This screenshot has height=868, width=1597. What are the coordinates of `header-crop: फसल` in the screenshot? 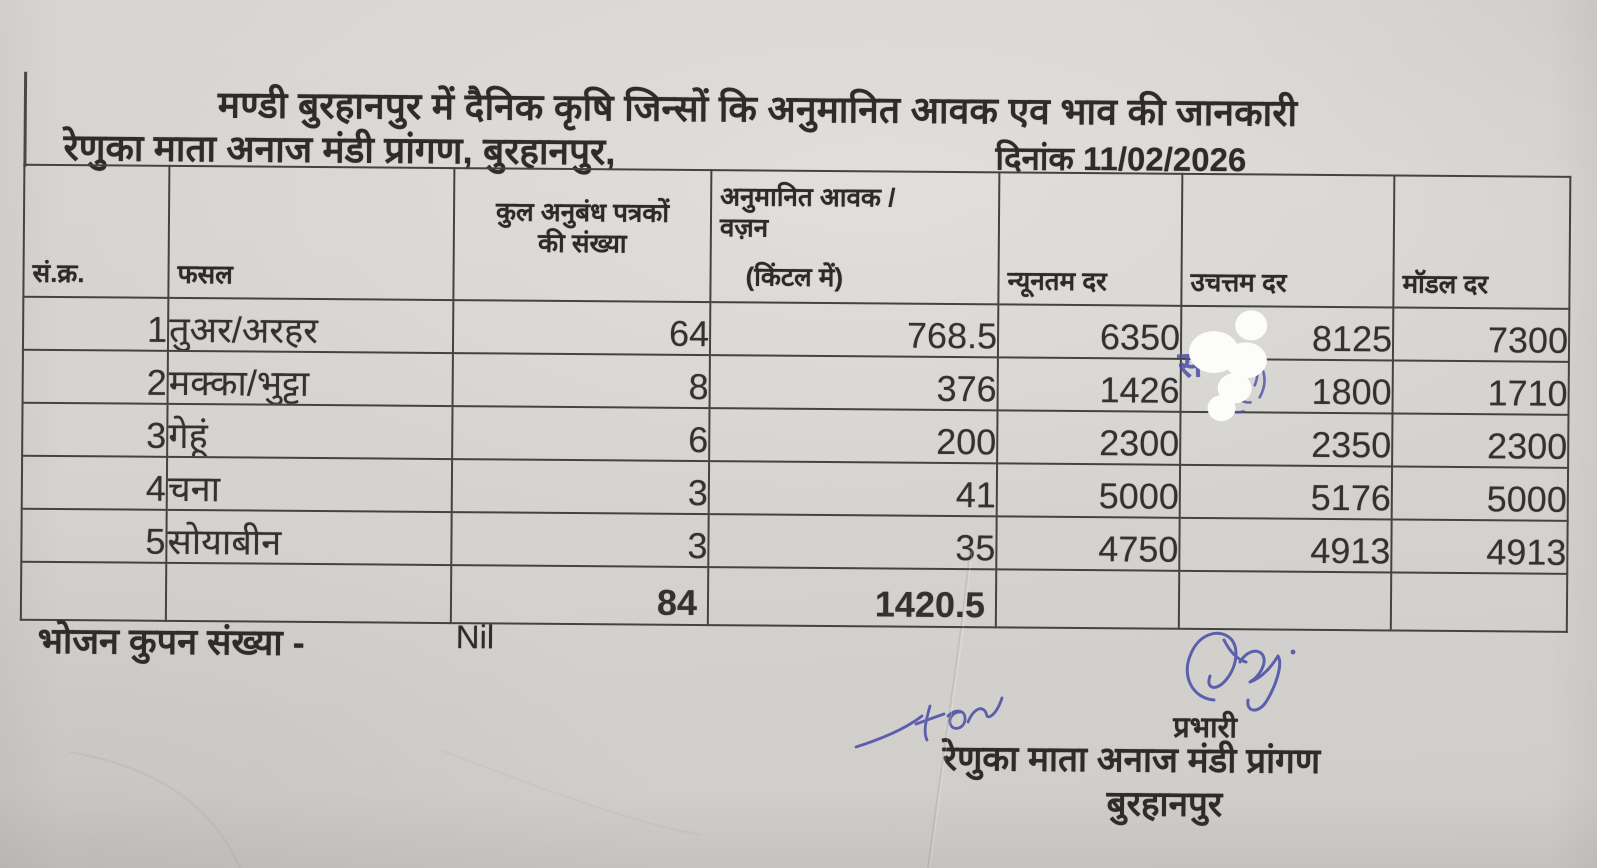 It's located at (311, 233).